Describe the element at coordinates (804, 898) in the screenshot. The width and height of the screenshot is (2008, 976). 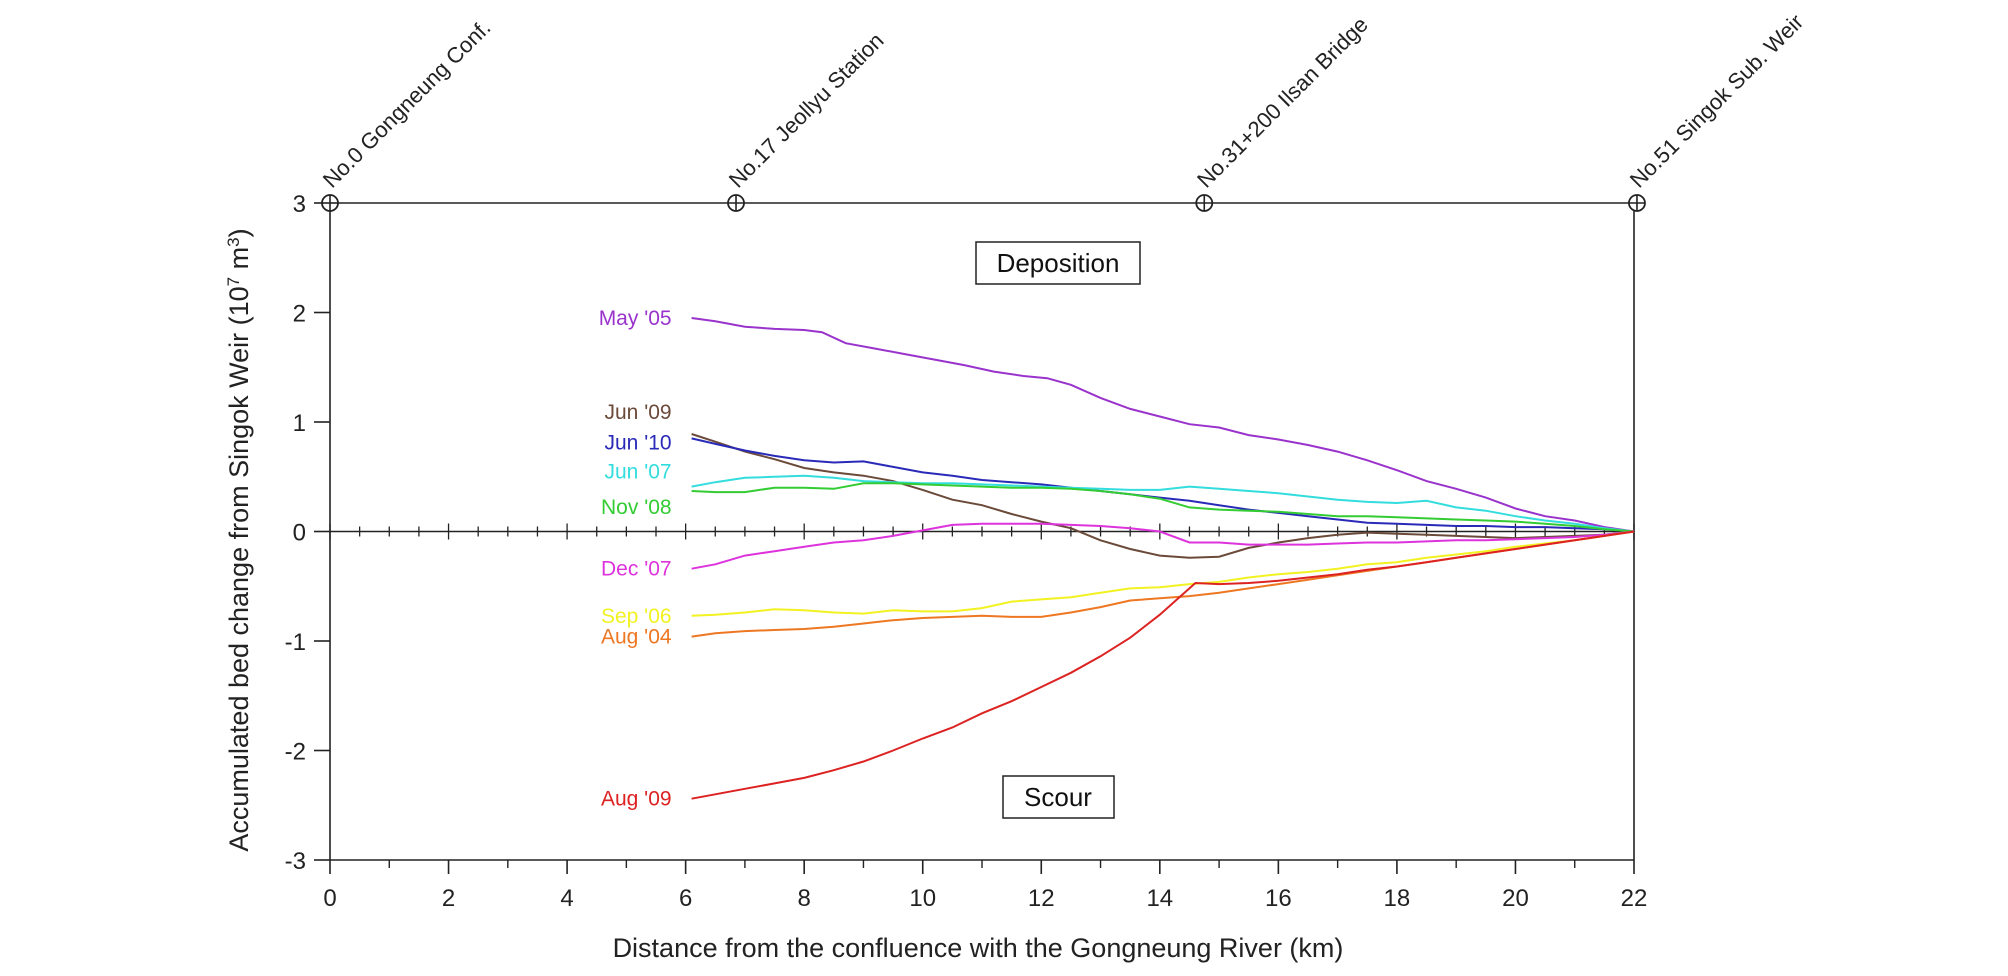
I see `x-tick-label: 8` at that location.